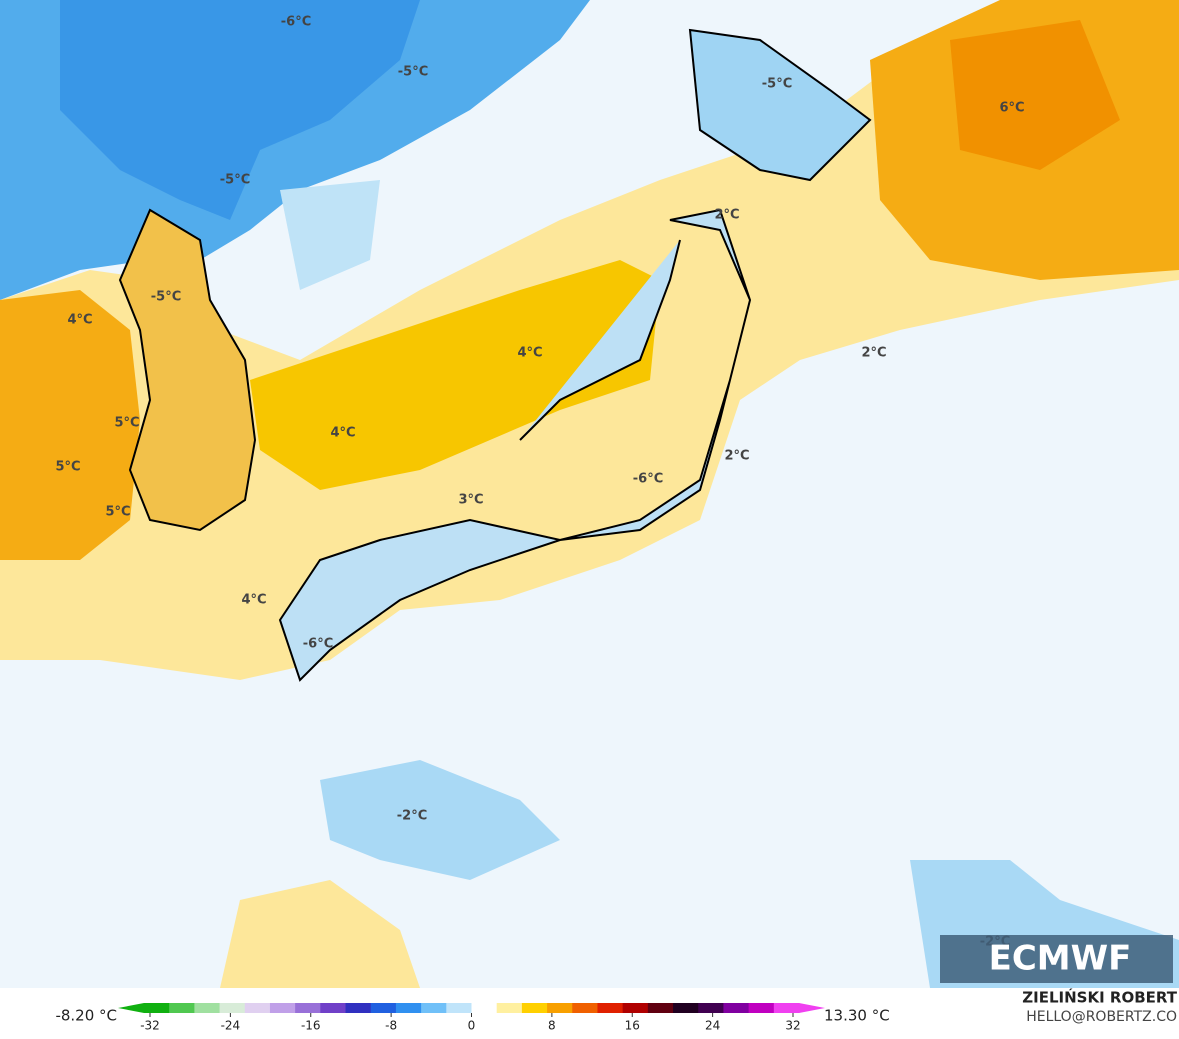 This screenshot has height=1039, width=1179. What do you see at coordinates (712, 1026) in the screenshot?
I see `colorbar-tick-label: 24` at bounding box center [712, 1026].